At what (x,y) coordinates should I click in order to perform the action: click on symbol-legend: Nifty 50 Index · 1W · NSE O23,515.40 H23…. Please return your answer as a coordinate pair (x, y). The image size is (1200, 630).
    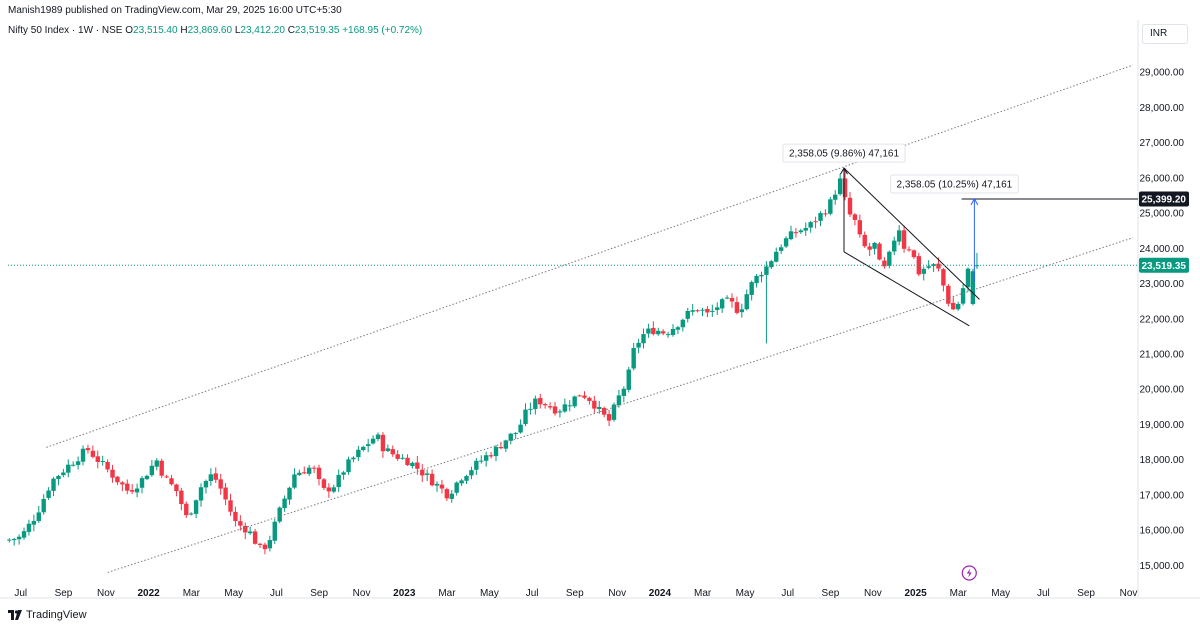
    Looking at the image, I should click on (215, 30).